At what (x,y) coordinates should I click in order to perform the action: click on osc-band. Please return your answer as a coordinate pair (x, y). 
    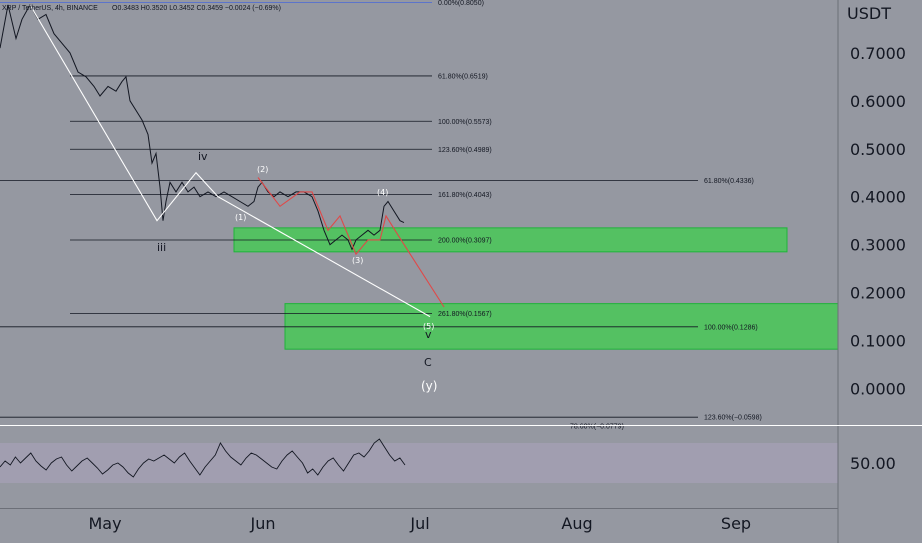
    Looking at the image, I should click on (419, 463).